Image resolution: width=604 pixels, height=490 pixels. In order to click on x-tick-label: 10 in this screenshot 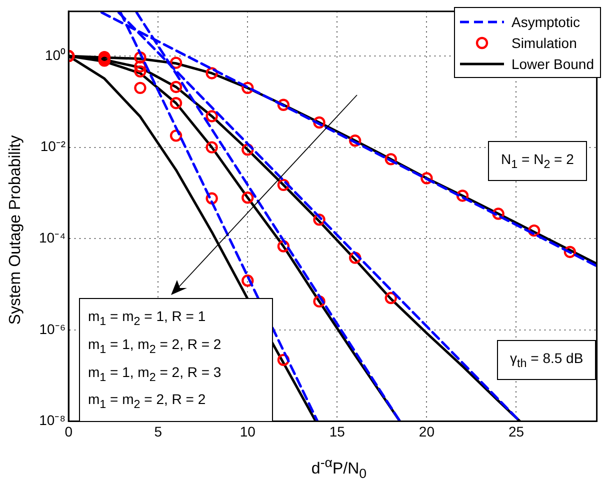, I will do `click(248, 431)`.